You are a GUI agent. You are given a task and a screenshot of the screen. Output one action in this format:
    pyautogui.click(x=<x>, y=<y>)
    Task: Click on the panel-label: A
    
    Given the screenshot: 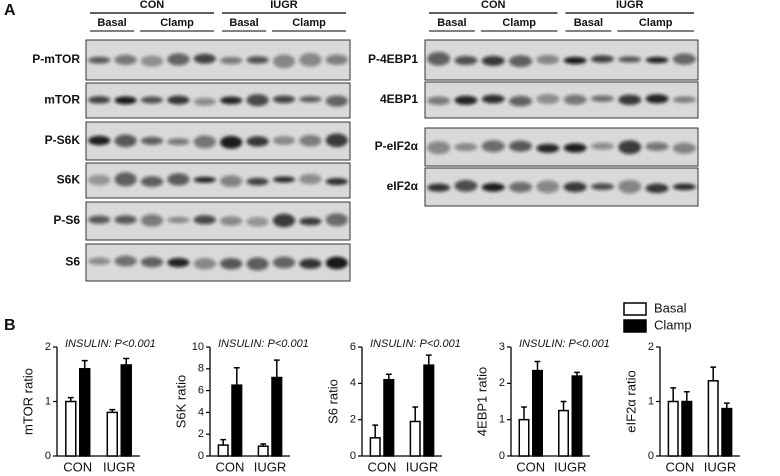 What is the action you would take?
    pyautogui.click(x=10, y=10)
    